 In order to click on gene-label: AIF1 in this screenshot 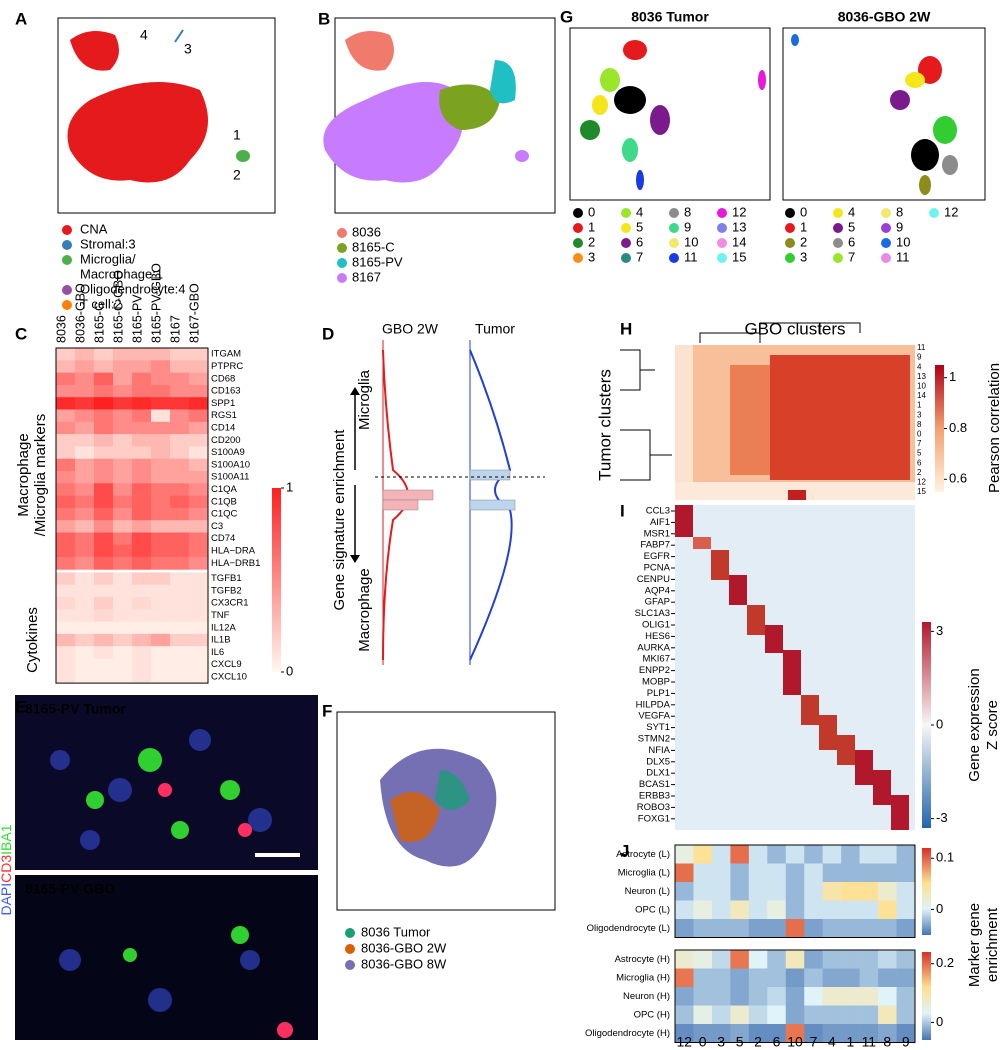, I will do `click(660, 522)`.